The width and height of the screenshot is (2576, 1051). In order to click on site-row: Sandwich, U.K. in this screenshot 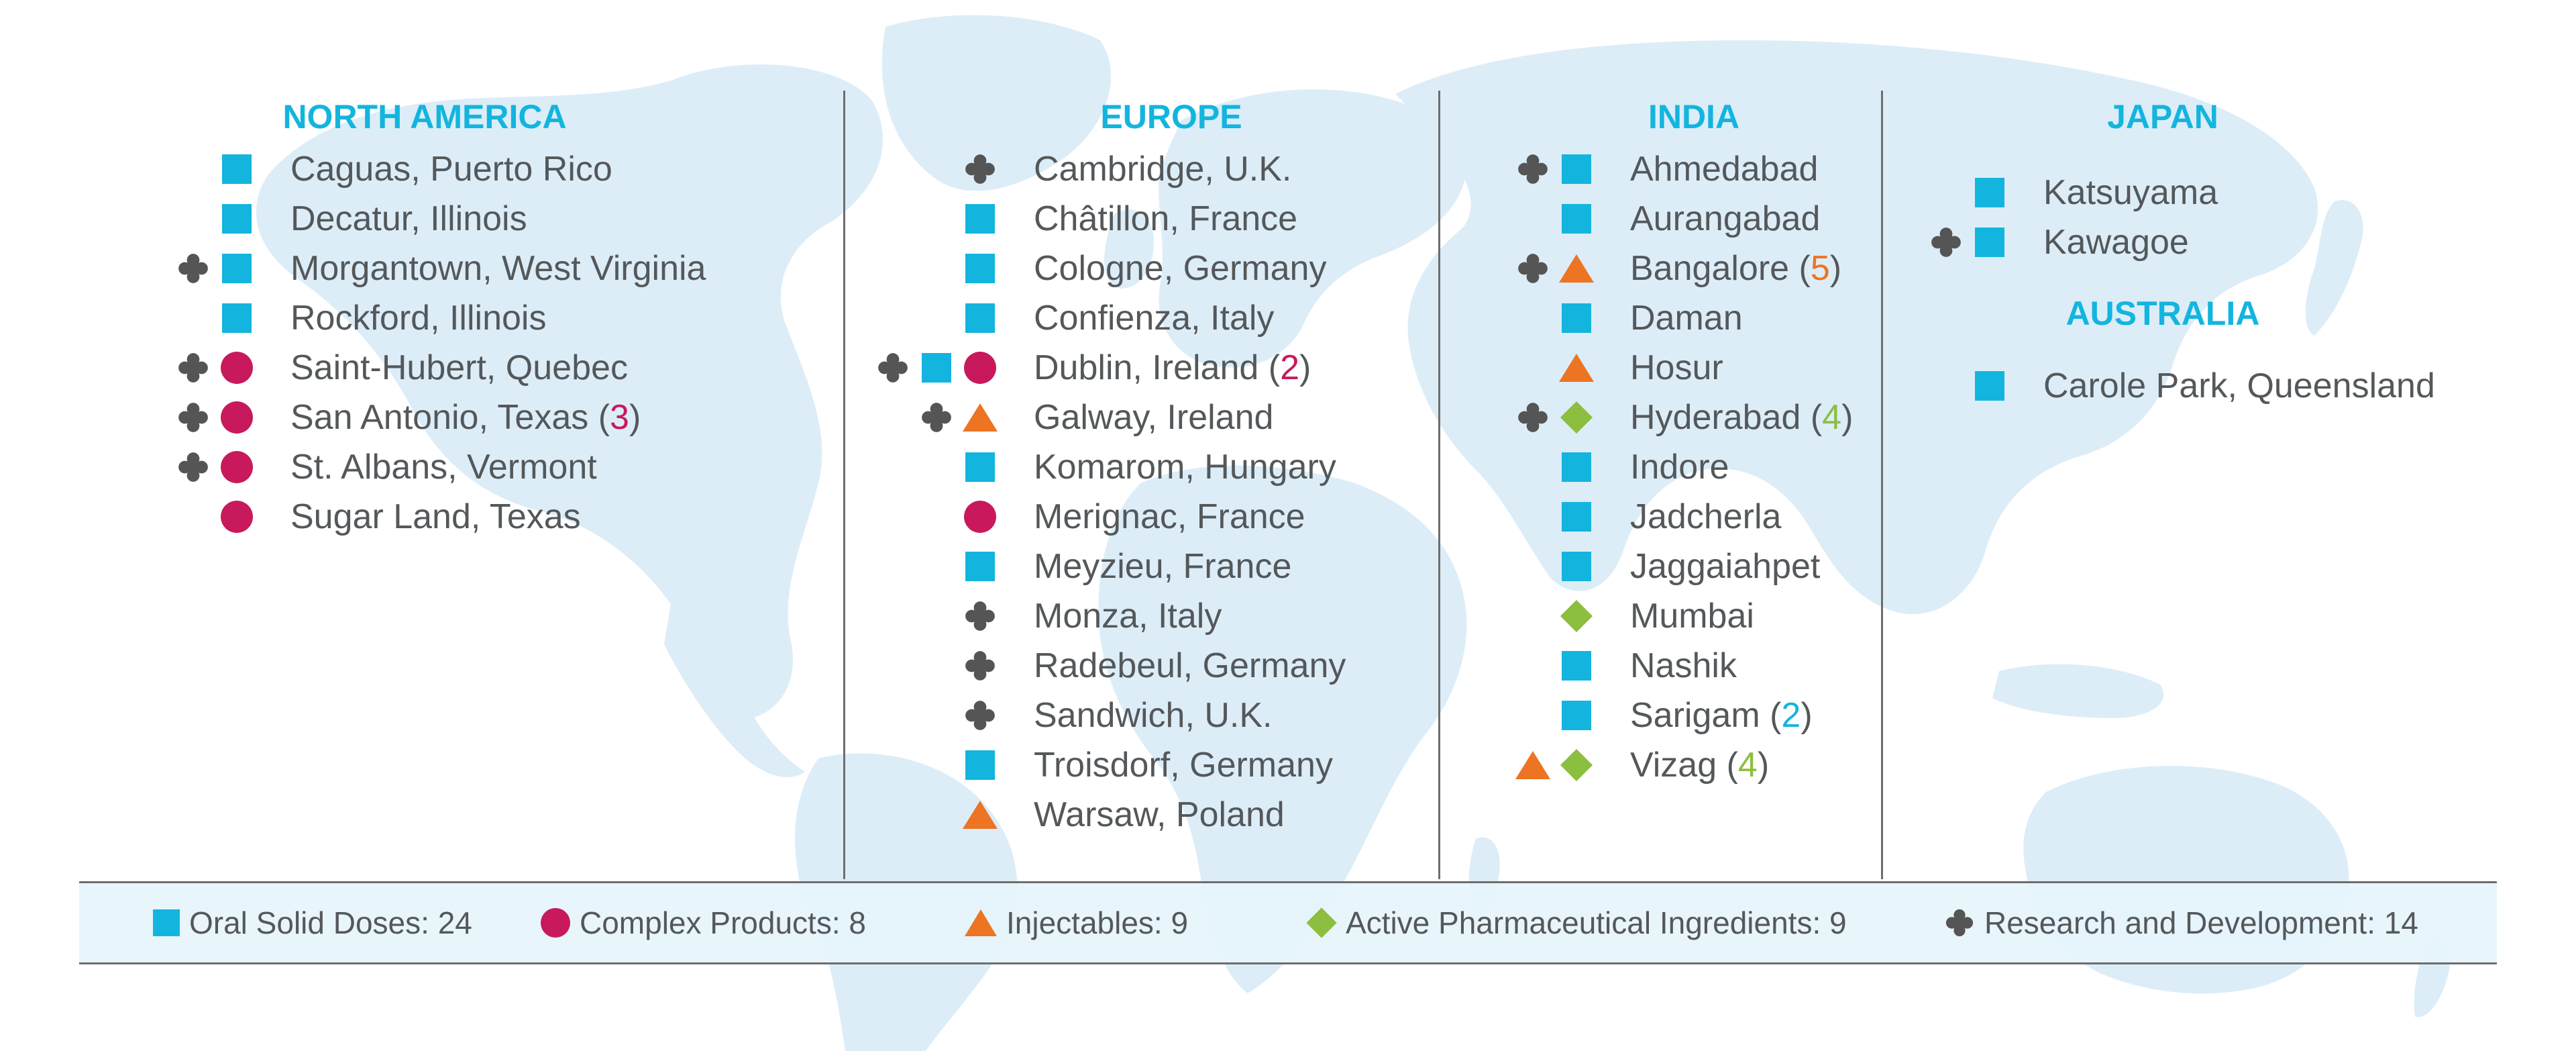, I will do `click(1119, 715)`.